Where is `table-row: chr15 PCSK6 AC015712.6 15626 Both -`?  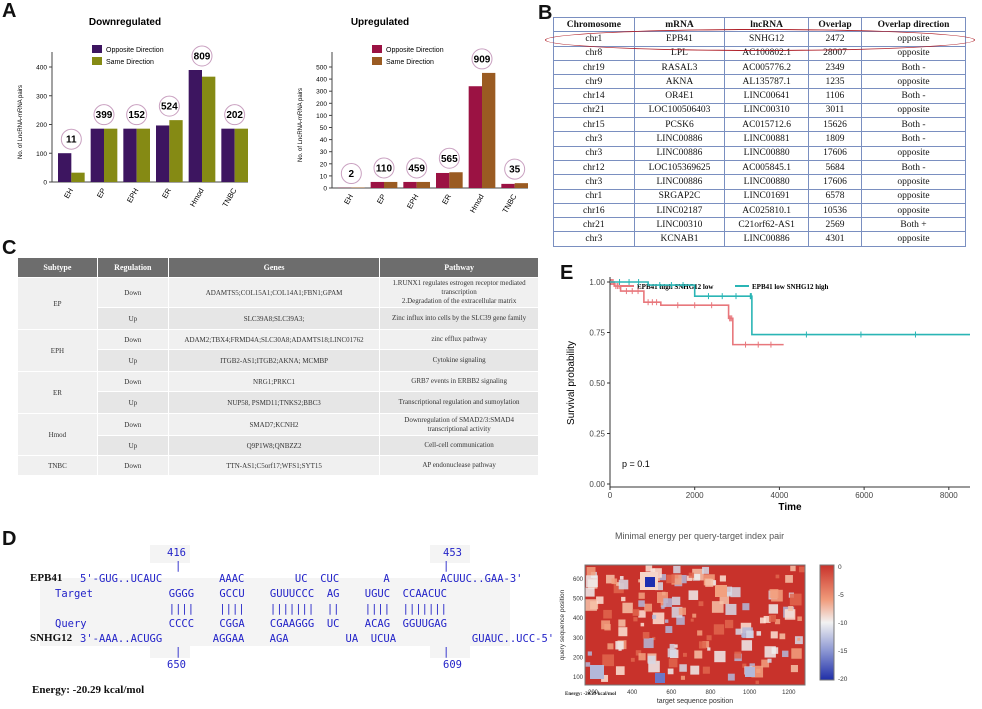
table-row: chr15 PCSK6 AC015712.6 15626 Both - is located at coordinates (759, 125).